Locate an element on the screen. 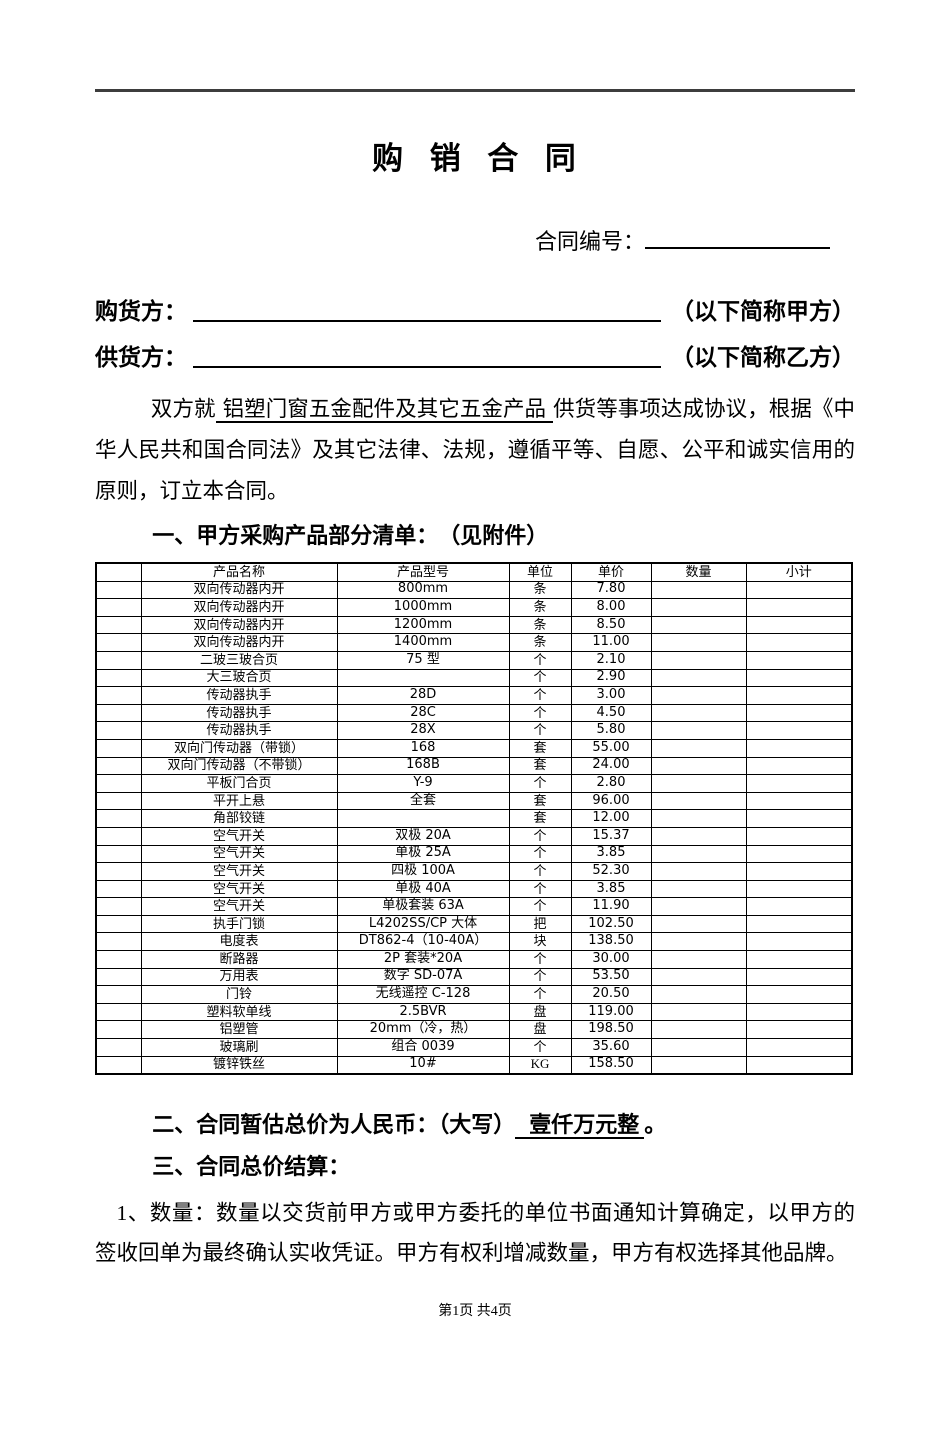 The height and width of the screenshot is (1433, 950). header-index is located at coordinates (118, 572).